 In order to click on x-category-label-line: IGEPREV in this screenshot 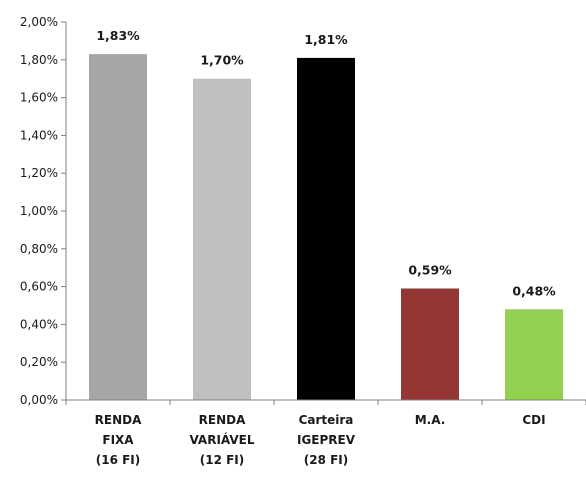, I will do `click(326, 440)`.